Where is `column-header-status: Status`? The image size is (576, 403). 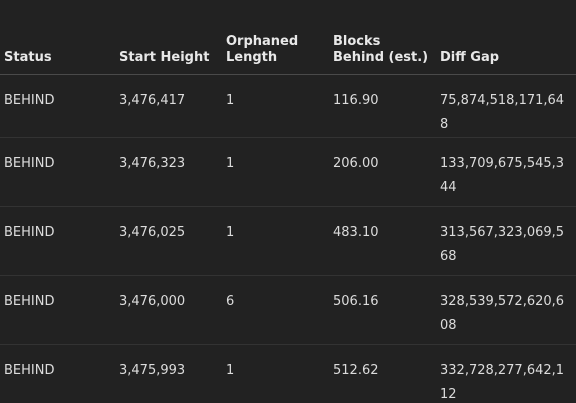
column-header-status: Status is located at coordinates (57, 37).